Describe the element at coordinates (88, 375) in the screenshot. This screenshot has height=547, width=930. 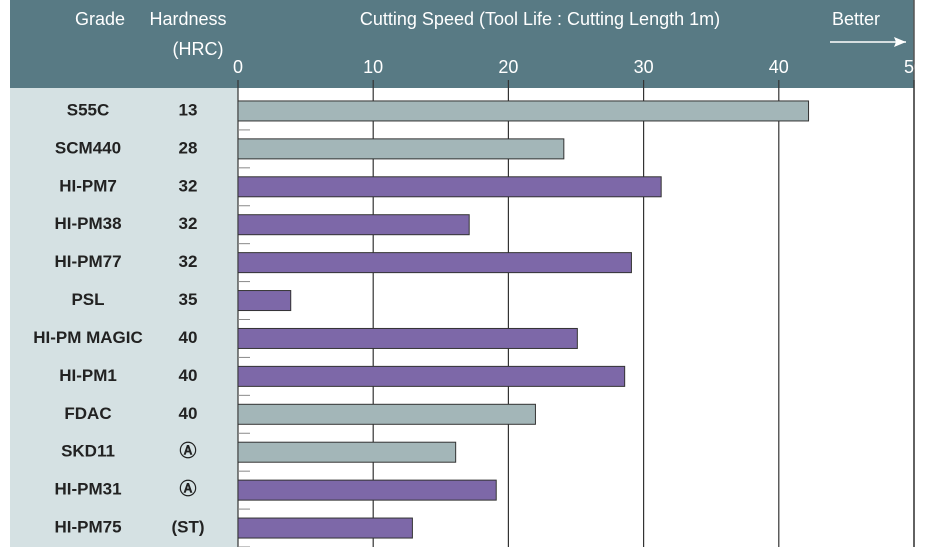
I see `y-tick-label: HI-PM1` at that location.